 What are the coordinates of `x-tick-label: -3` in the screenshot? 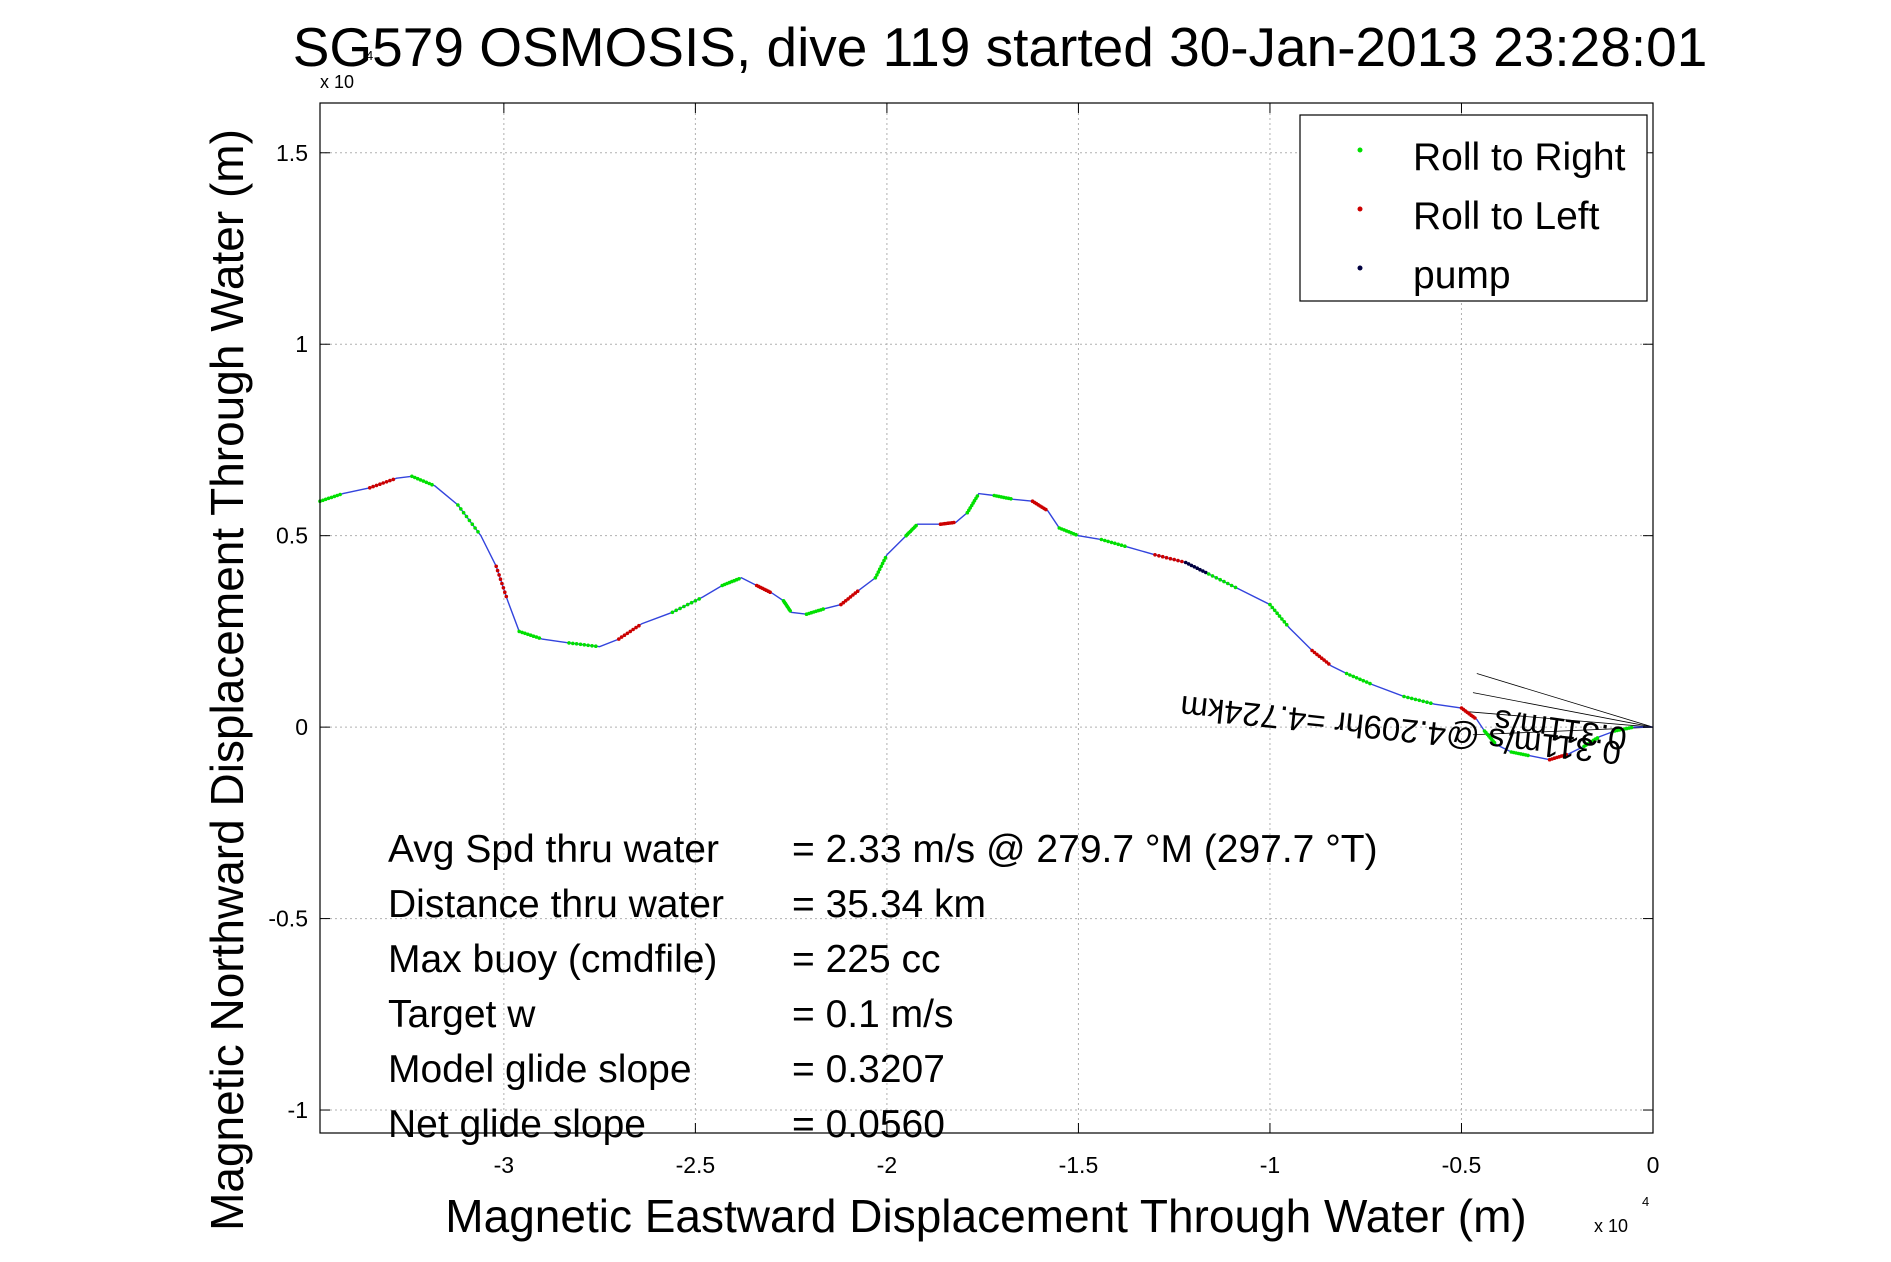 It's located at (504, 1165).